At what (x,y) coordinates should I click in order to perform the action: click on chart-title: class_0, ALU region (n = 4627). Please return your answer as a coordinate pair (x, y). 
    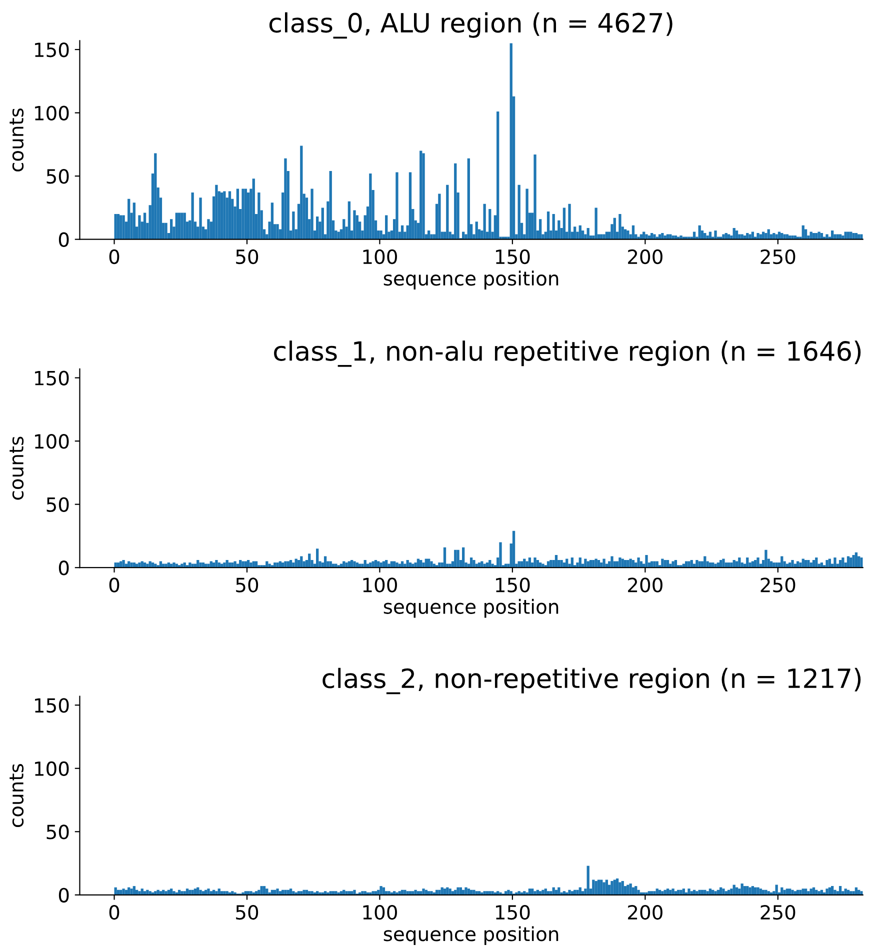
    Looking at the image, I should click on (470, 25).